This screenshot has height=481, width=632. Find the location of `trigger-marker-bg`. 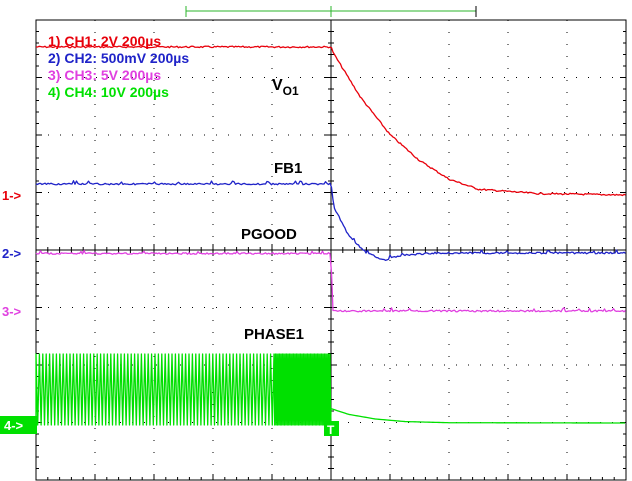

trigger-marker-bg is located at coordinates (331, 428).